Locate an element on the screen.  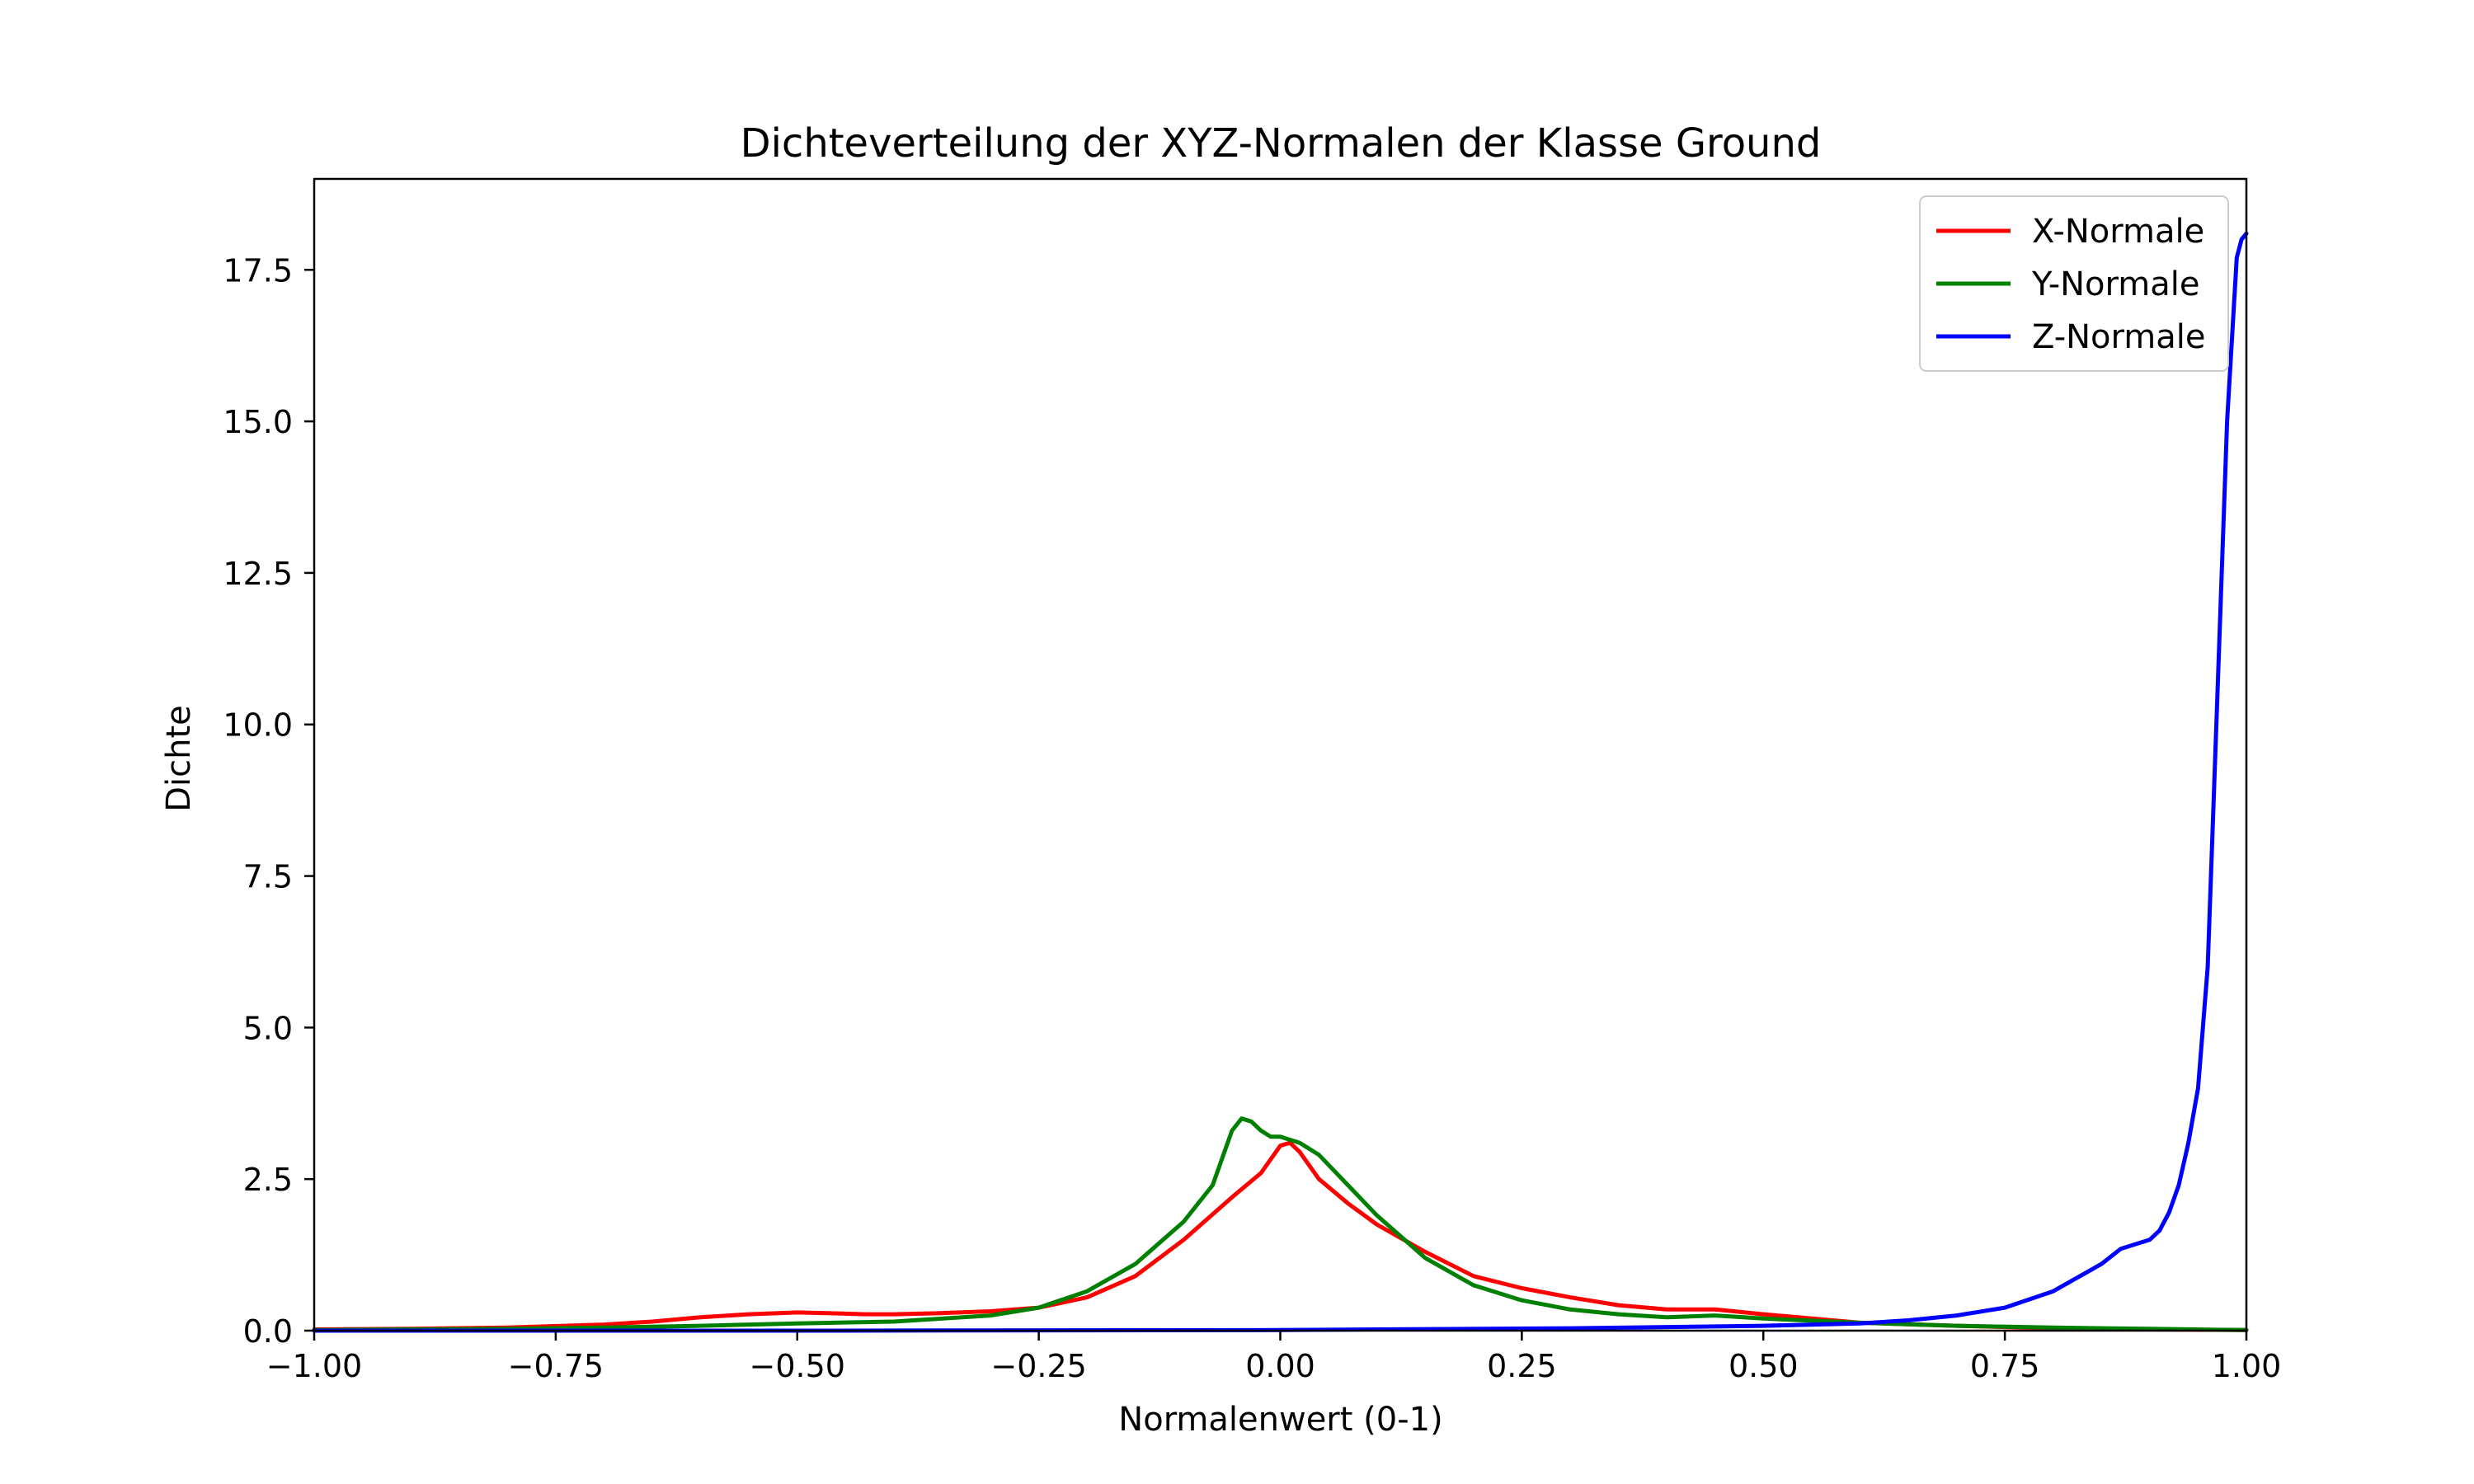
x-axis-ticks: −1.00 −0.75 −0.50 −0.25 0.00 0.25 0.50 0.75 1.00 is located at coordinates (1274, 1357).